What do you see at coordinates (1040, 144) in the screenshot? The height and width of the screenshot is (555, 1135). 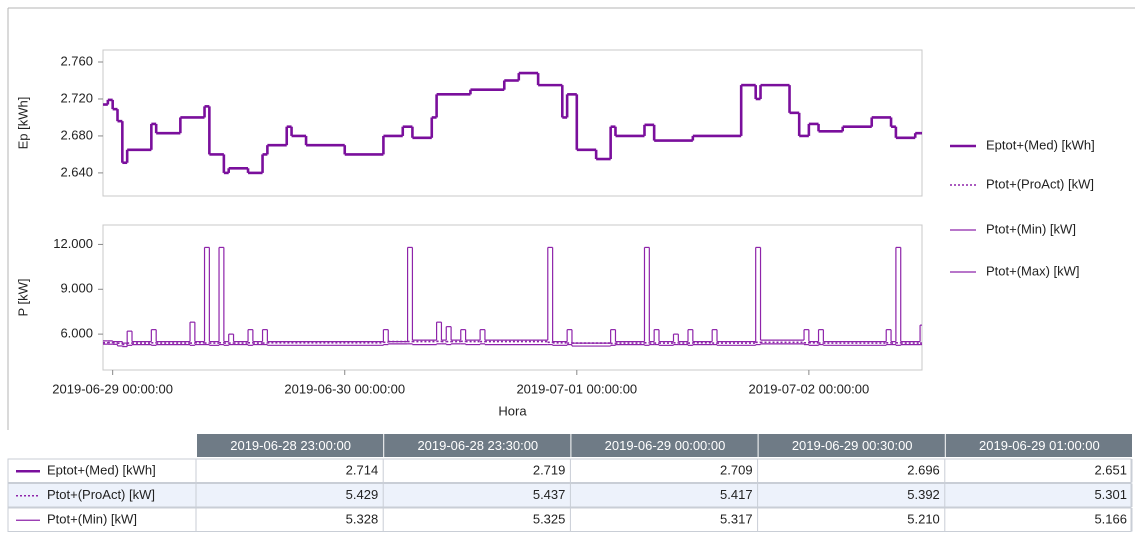 I see `legend-label: Eptot+(Med) [kWh]` at bounding box center [1040, 144].